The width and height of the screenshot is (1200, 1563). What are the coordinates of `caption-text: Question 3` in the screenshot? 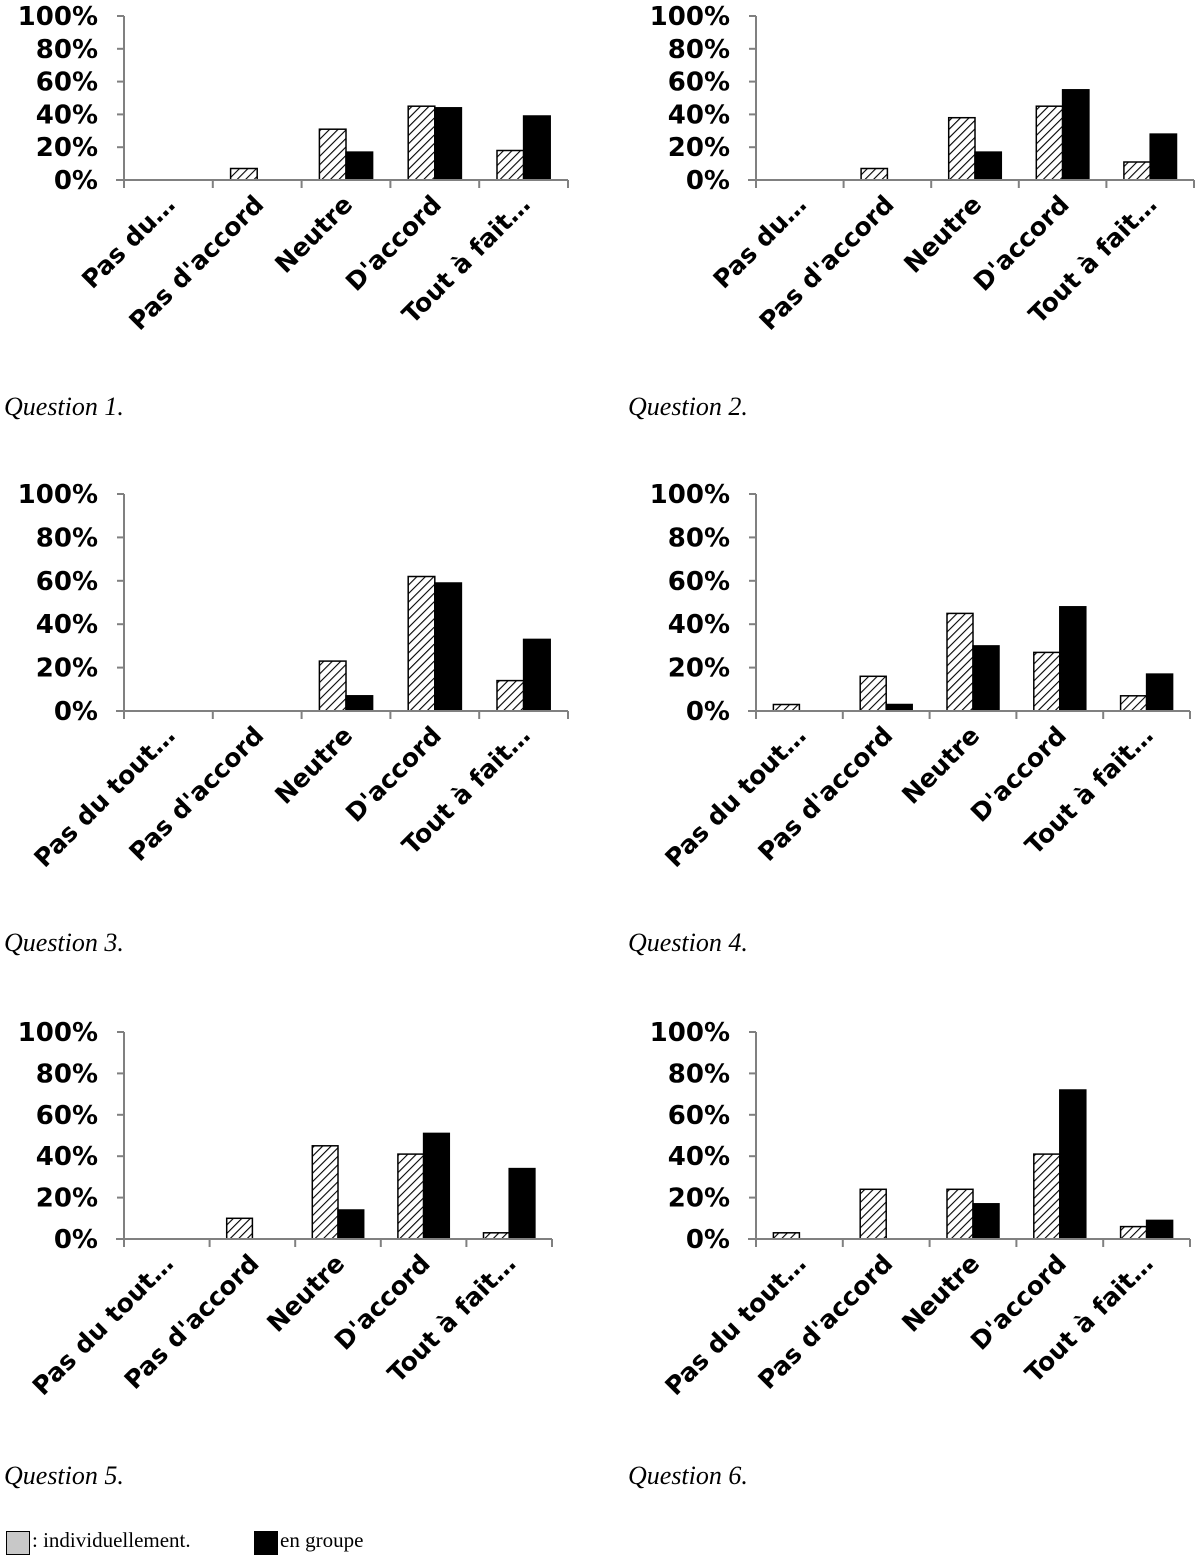 It's located at (61, 942).